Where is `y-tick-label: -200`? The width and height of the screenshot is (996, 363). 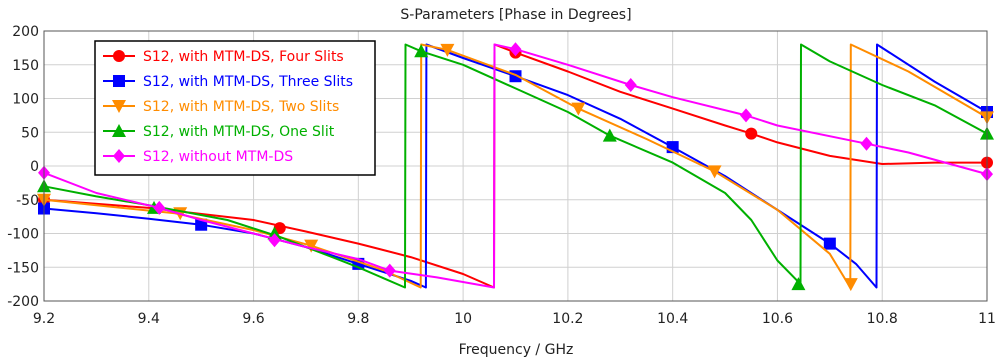 y-tick-label: -200 is located at coordinates (23, 302).